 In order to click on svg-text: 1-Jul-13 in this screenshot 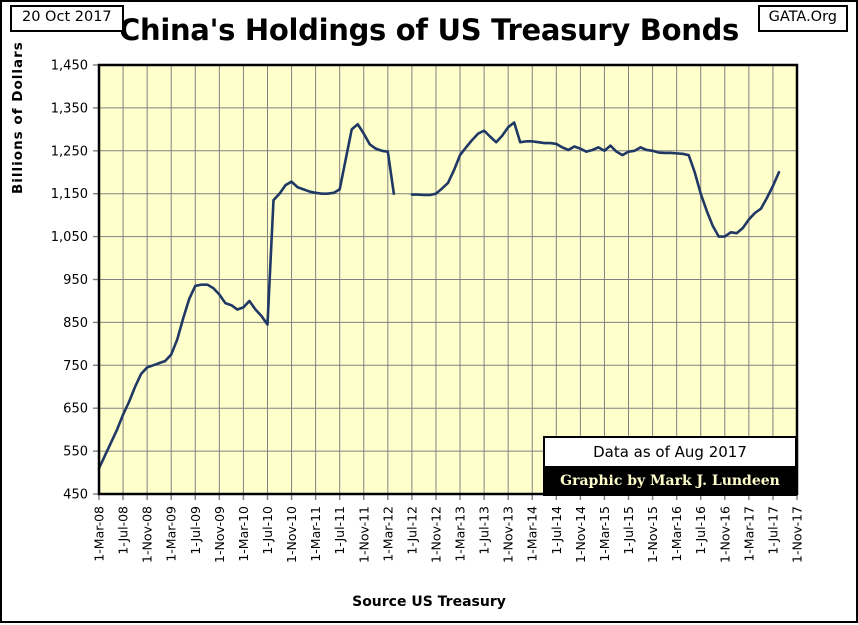, I will do `click(484, 530)`.